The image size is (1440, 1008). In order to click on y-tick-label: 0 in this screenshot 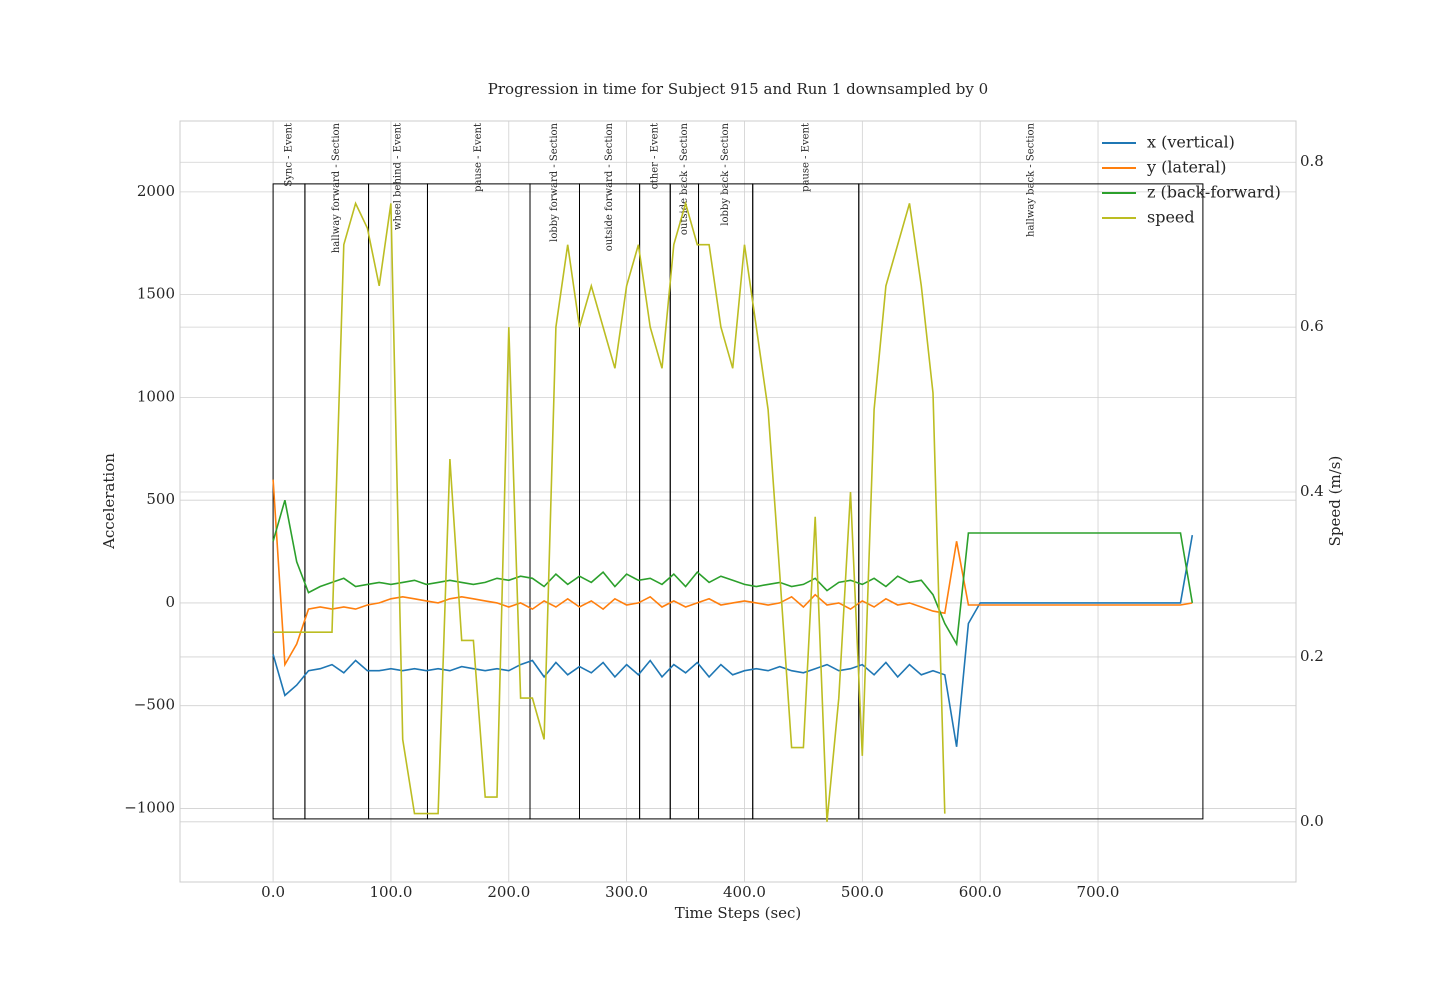, I will do `click(170, 602)`.